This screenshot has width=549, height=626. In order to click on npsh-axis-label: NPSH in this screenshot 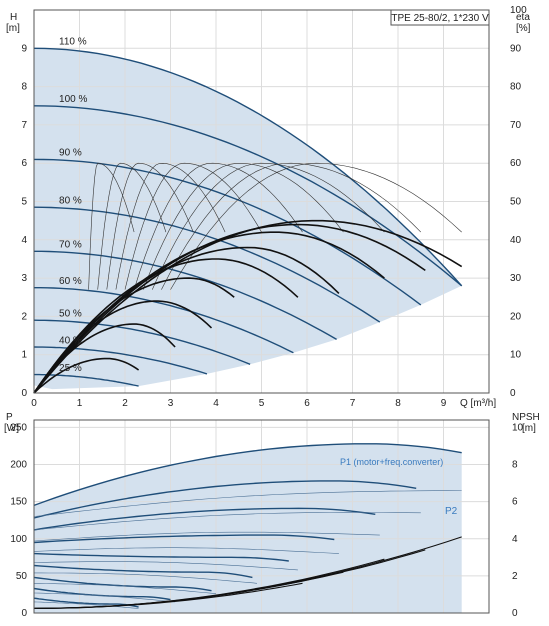, I will do `click(526, 417)`.